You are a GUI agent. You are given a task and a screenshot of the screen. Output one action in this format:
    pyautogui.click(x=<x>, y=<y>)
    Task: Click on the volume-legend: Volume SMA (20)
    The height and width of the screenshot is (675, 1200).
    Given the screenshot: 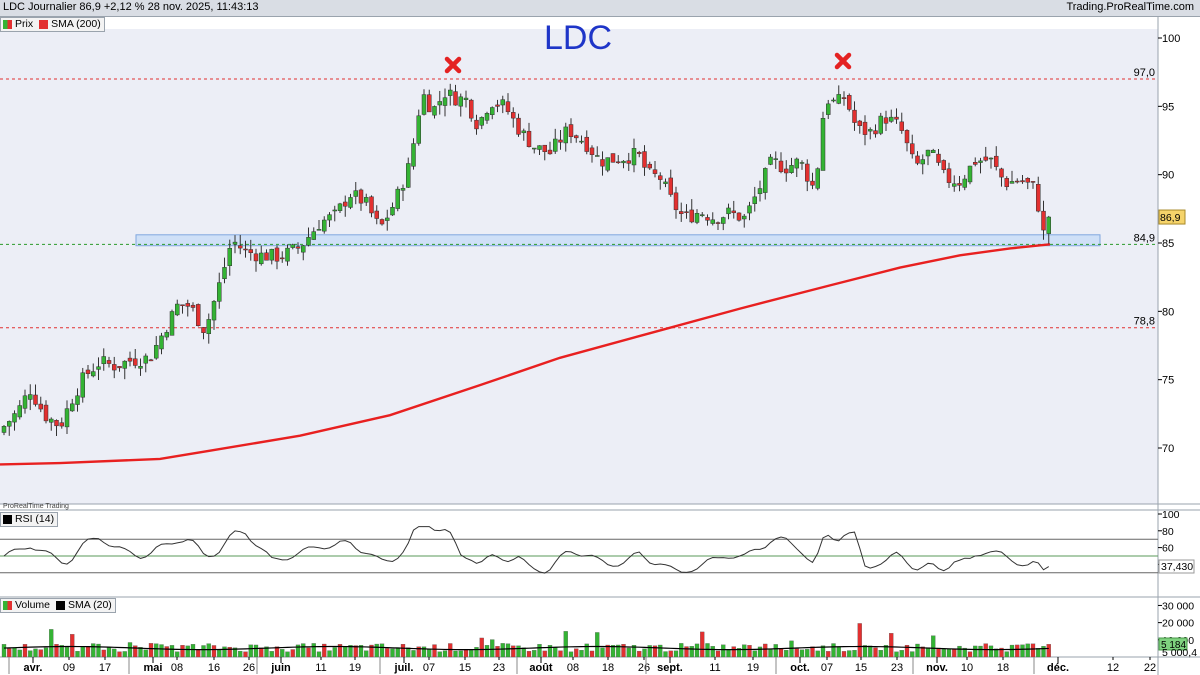 What is the action you would take?
    pyautogui.click(x=58, y=605)
    